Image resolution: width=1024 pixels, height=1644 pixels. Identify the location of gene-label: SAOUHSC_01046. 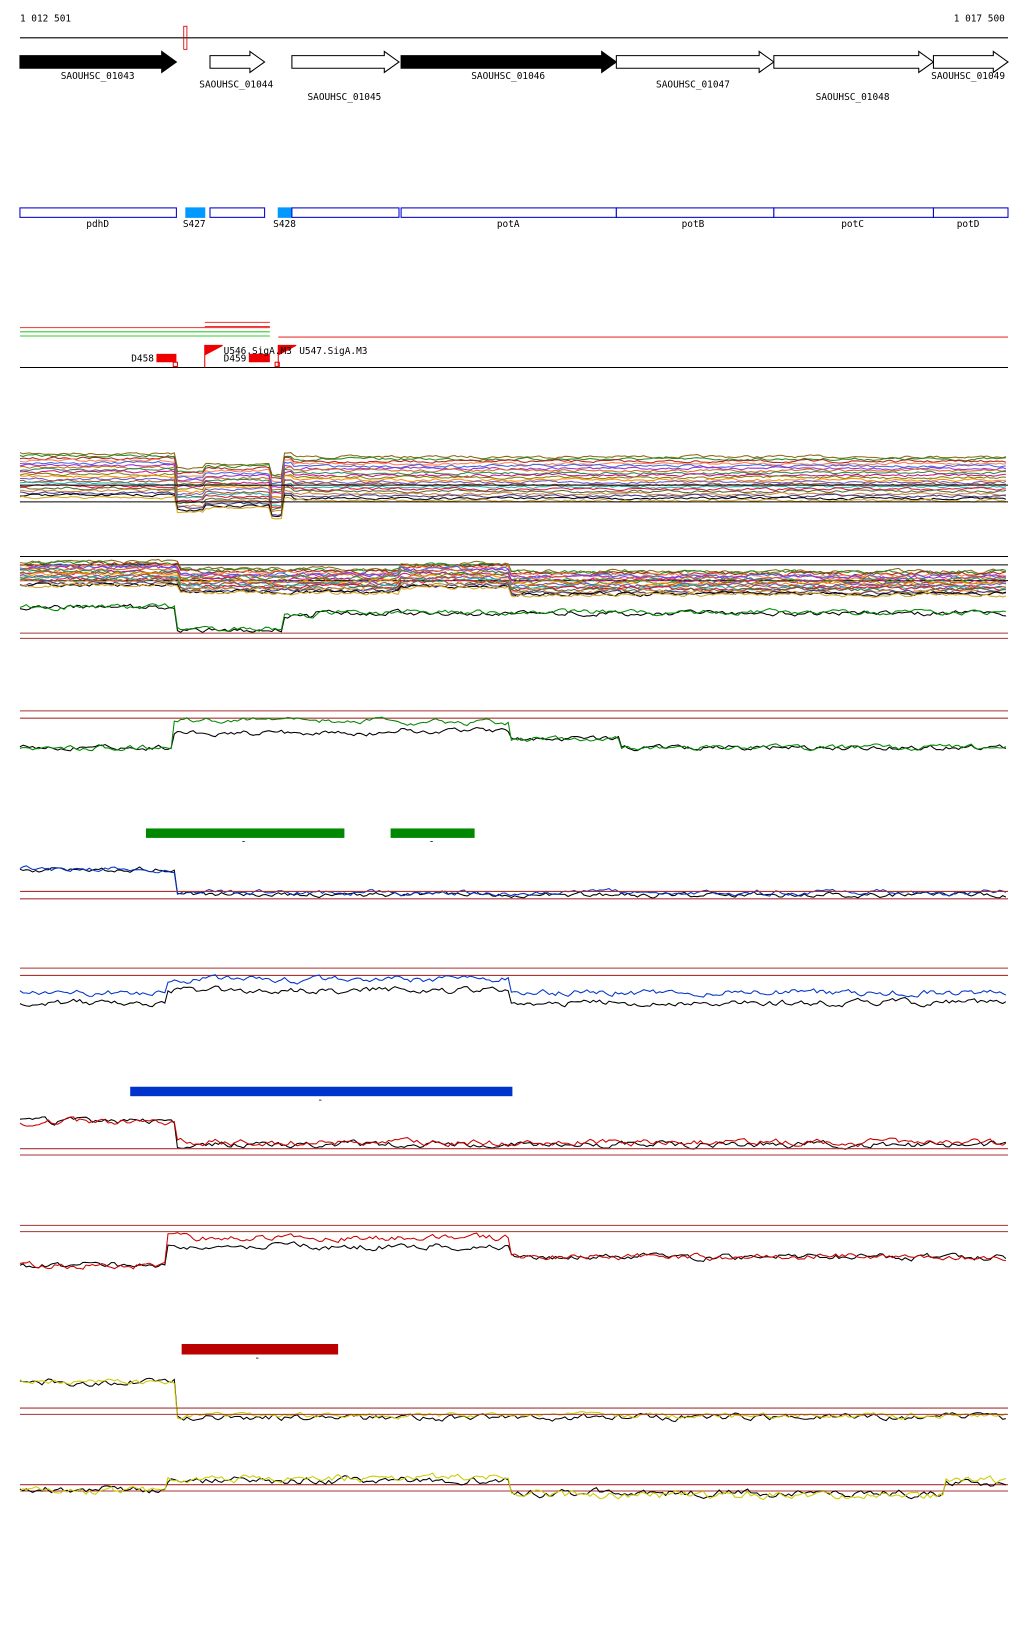
(508, 76).